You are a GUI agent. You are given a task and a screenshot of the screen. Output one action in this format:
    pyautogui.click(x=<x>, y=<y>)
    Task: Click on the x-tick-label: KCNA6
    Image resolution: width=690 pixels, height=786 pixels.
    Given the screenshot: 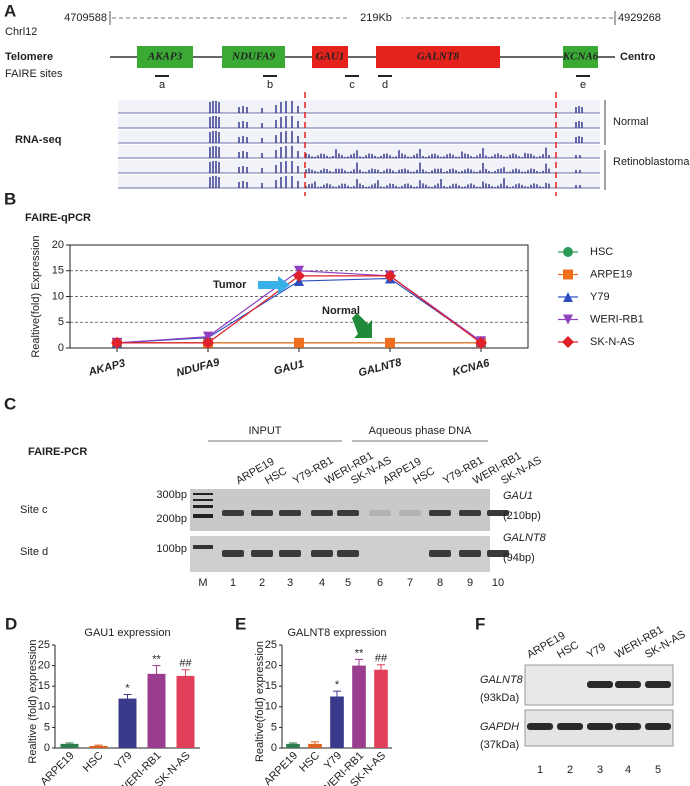 What is the action you would take?
    pyautogui.click(x=471, y=368)
    